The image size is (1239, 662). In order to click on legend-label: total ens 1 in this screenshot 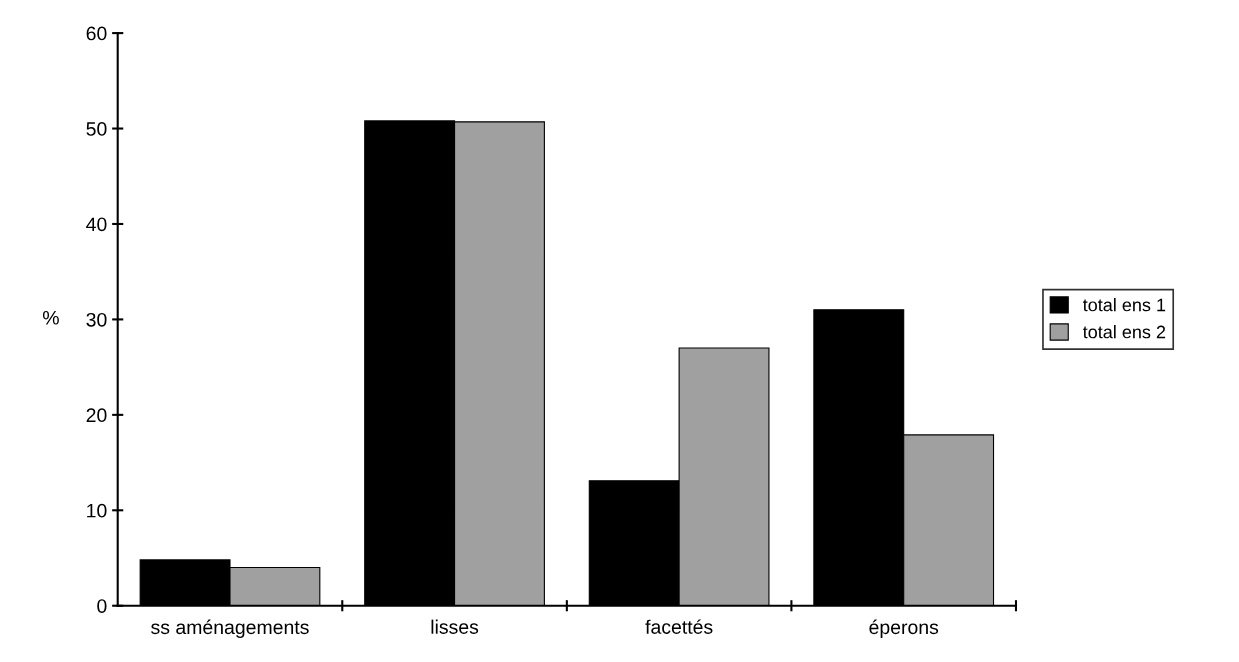, I will do `click(1124, 305)`.